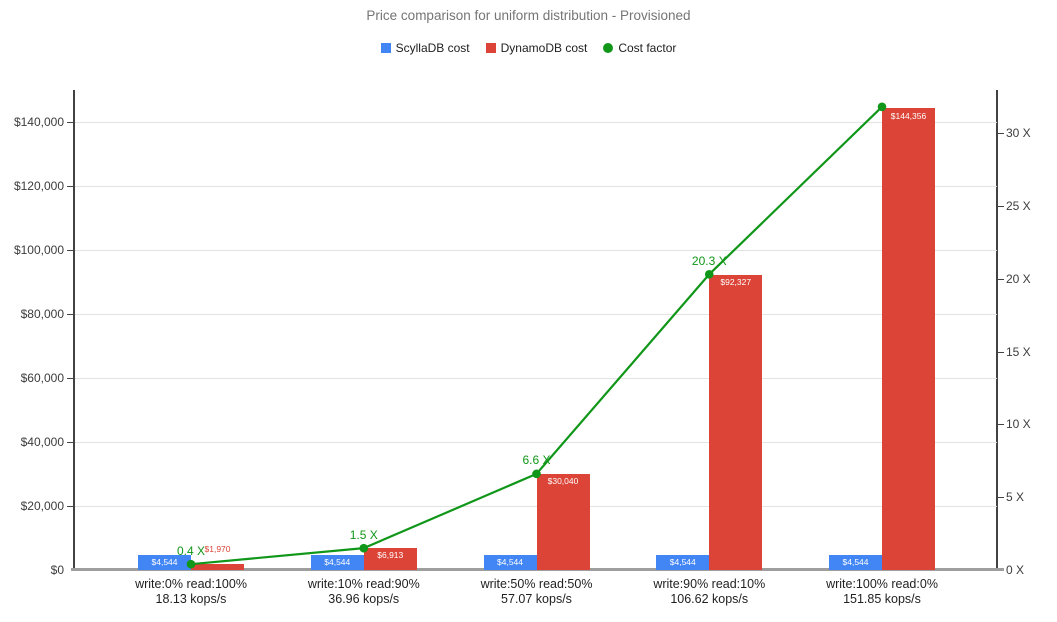 This screenshot has width=1057, height=622. I want to click on dynamodb-bar-value-label: $1,970, so click(217, 548).